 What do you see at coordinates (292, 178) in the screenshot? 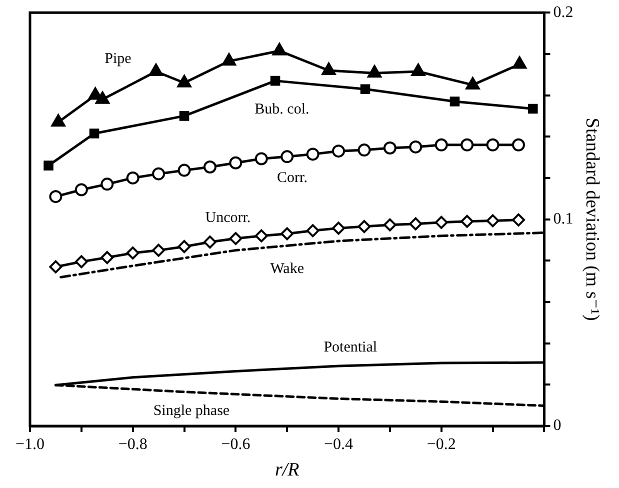
I see `series-label: Corr.` at bounding box center [292, 178].